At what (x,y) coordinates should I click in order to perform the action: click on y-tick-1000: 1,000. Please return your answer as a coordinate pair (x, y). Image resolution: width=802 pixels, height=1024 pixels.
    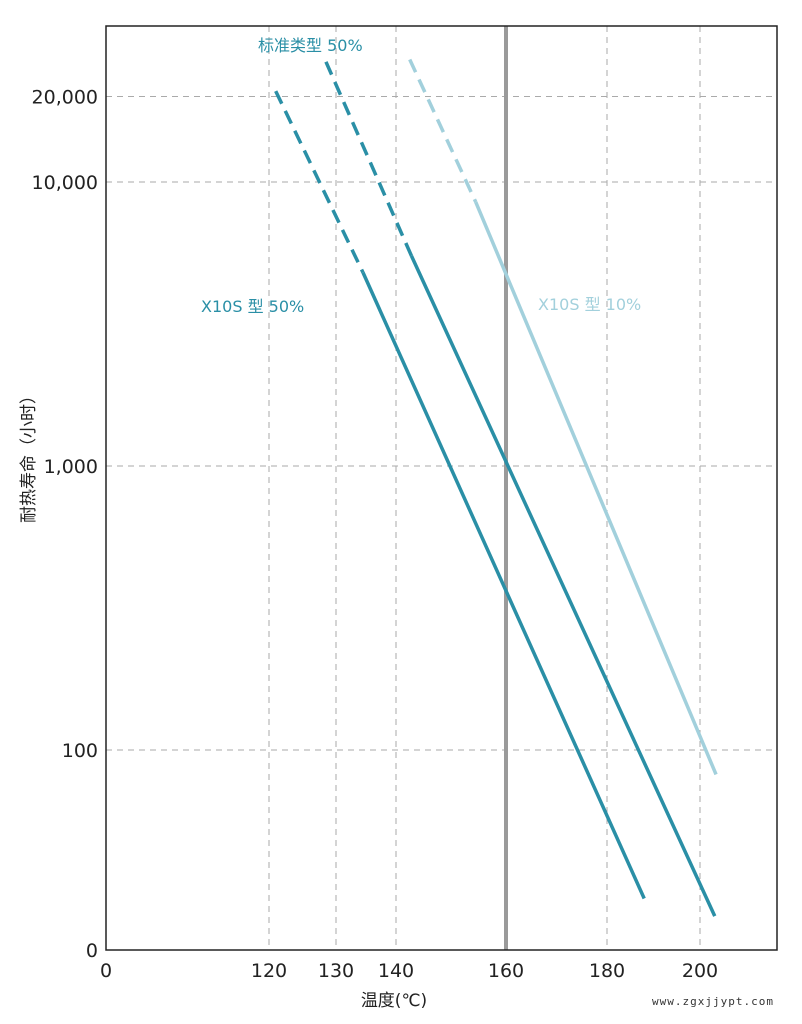
    Looking at the image, I should click on (71, 467).